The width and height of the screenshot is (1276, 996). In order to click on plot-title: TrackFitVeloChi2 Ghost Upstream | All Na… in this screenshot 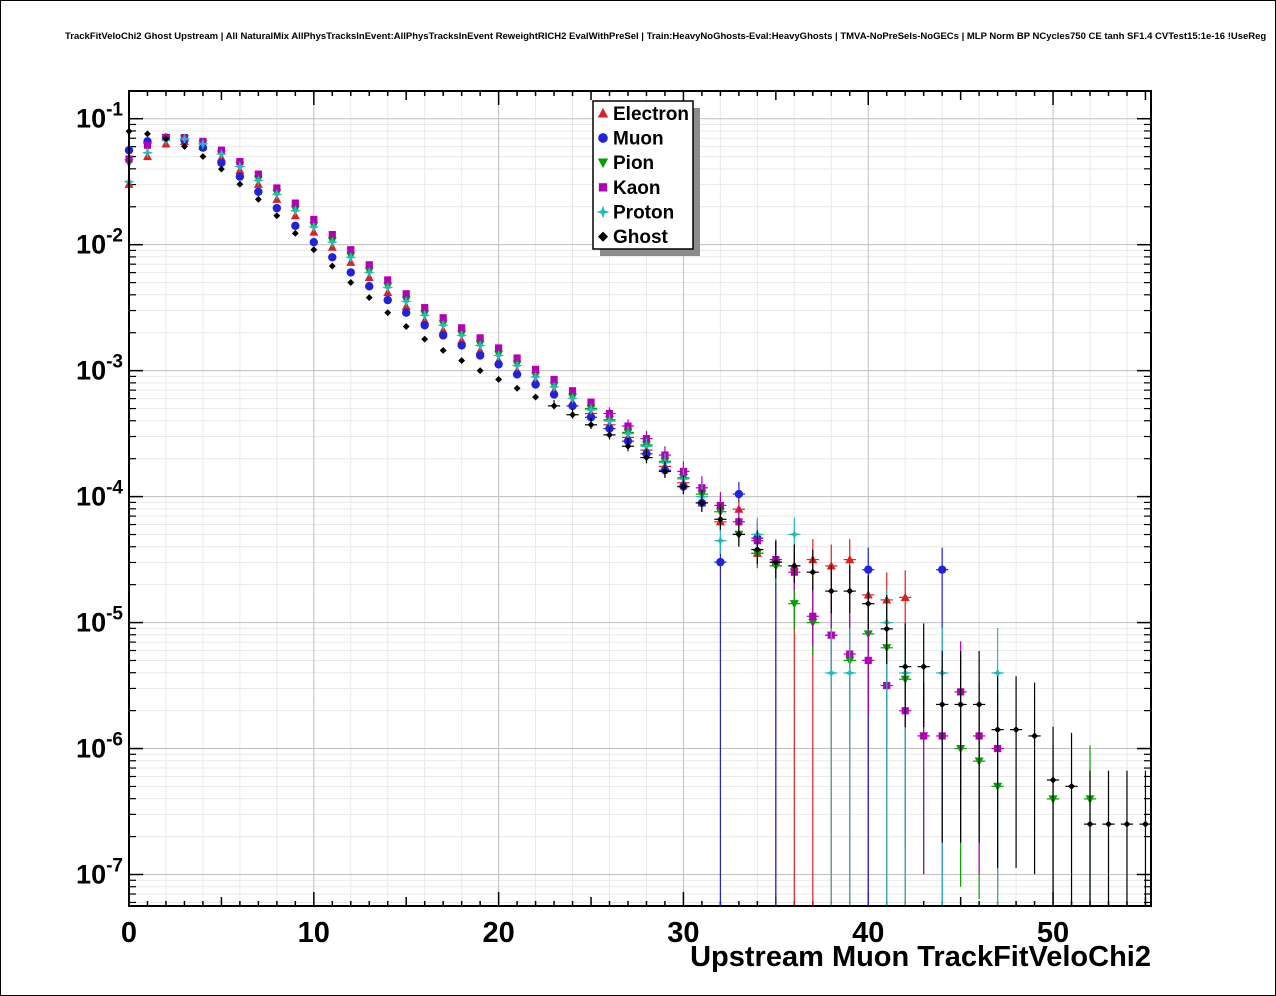, I will do `click(666, 36)`.